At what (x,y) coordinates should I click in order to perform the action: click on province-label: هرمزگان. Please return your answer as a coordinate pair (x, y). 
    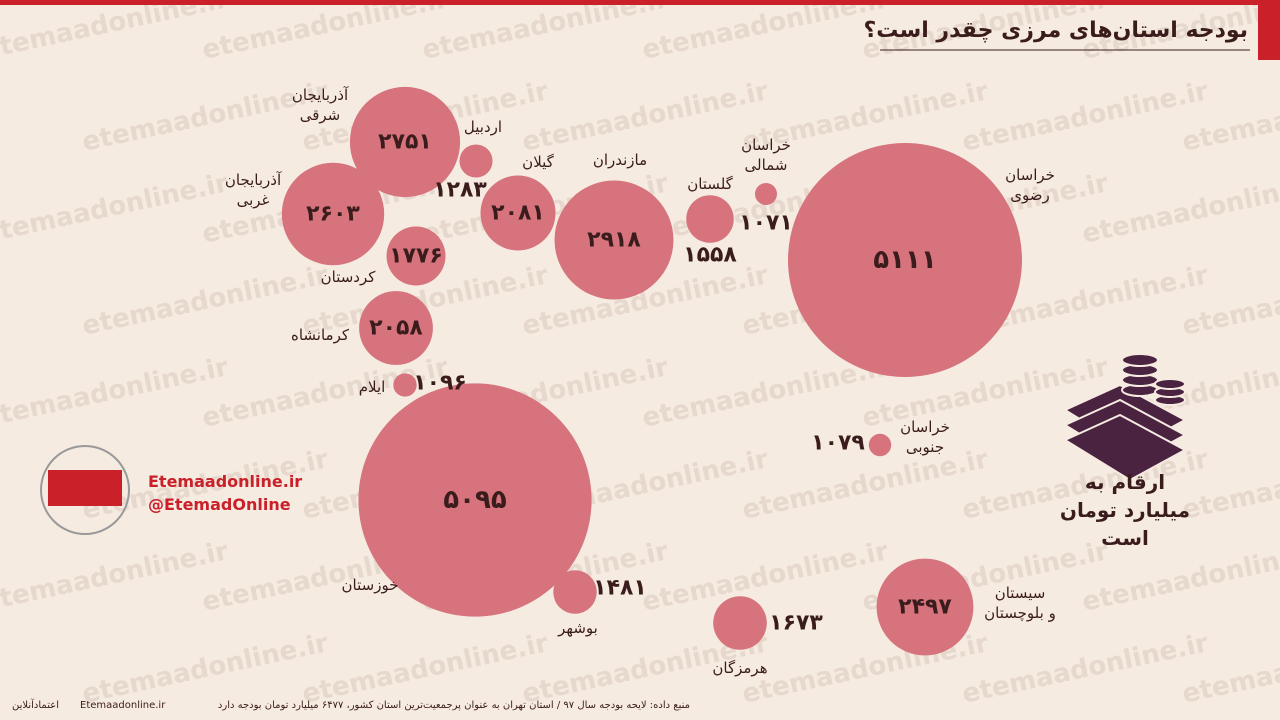
    Looking at the image, I should click on (740, 668).